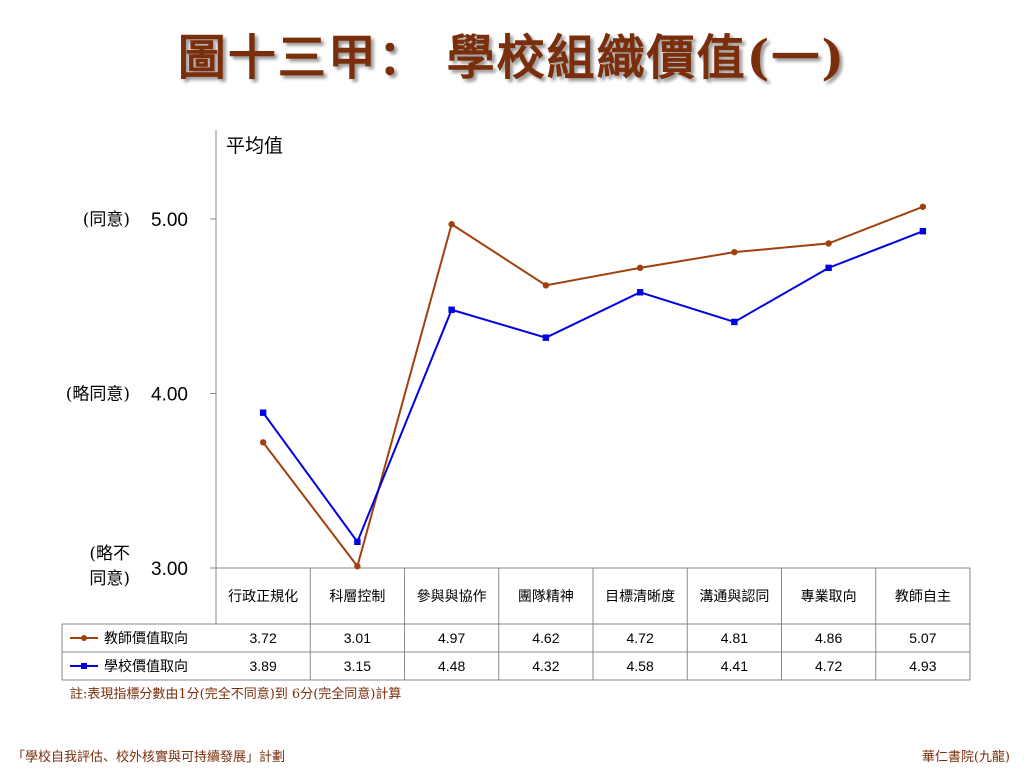 This screenshot has height=768, width=1024. Describe the element at coordinates (640, 666) in the screenshot. I see `data-label: 4.58` at that location.